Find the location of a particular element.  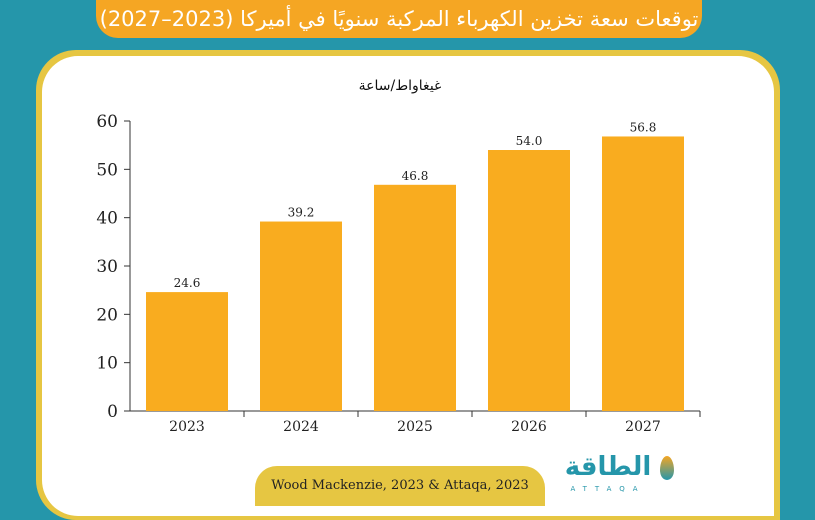

y-tick-label: 10 is located at coordinates (107, 364).